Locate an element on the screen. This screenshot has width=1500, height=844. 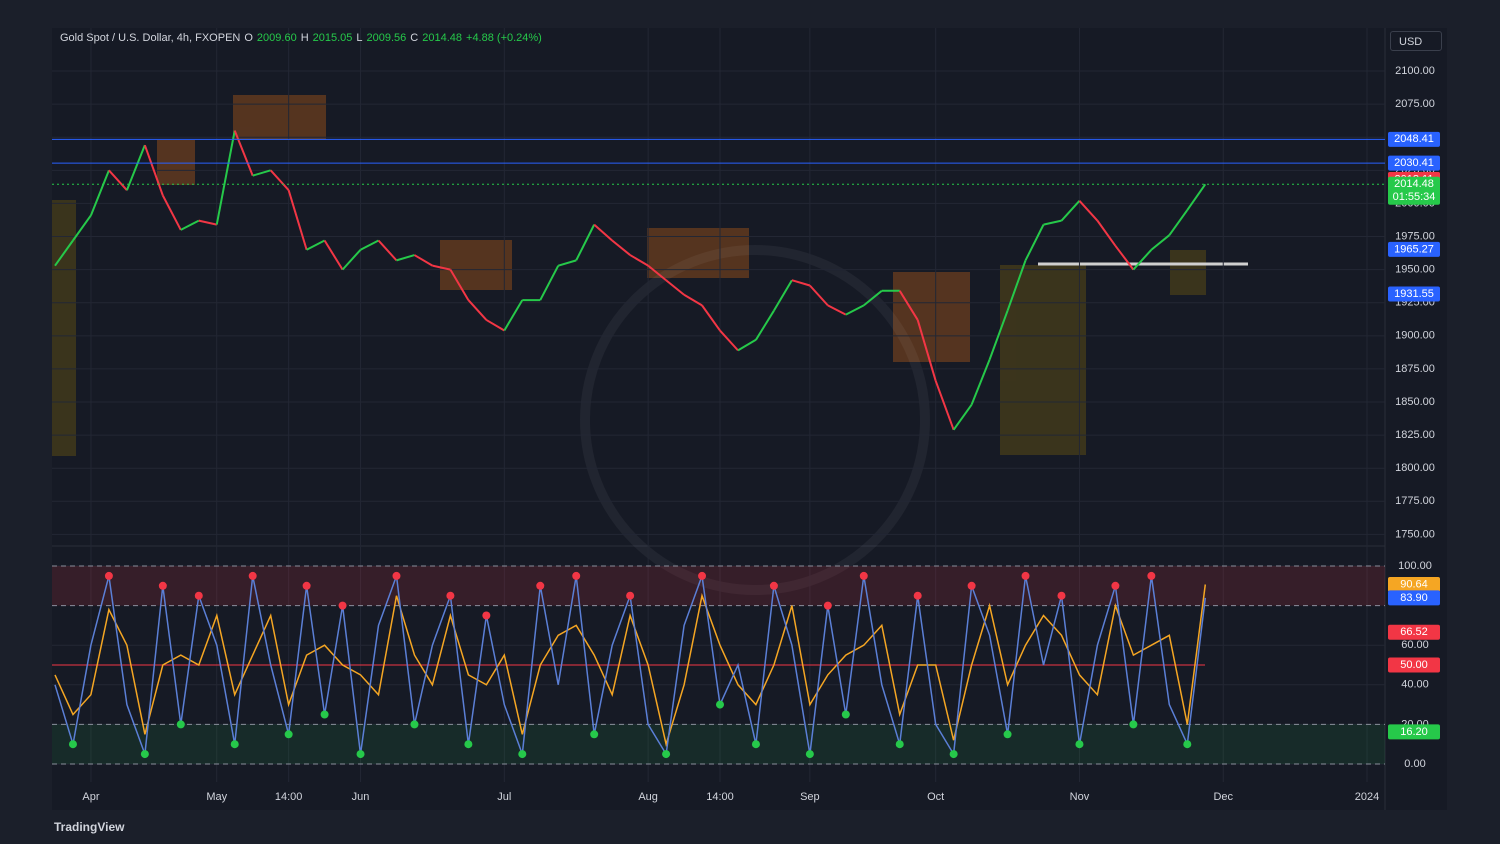
price-label: 83.90 is located at coordinates (1414, 598).